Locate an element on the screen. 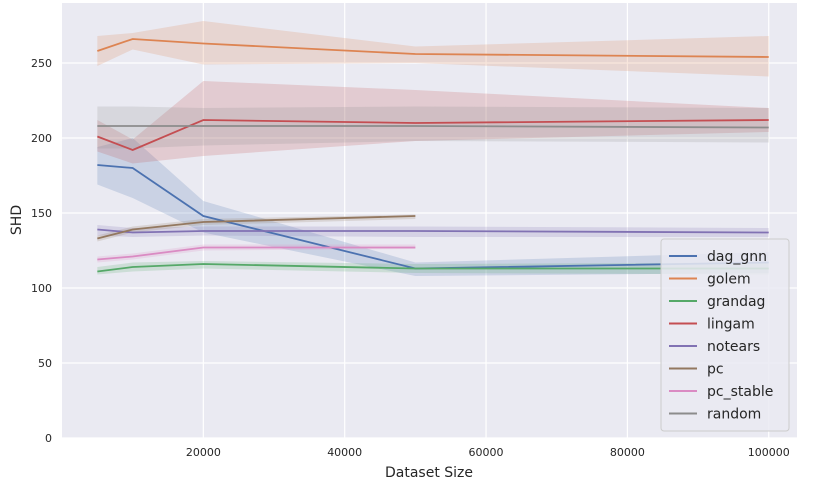 This screenshot has height=488, width=814. x-axis-label: Dataset Size is located at coordinates (429, 473).